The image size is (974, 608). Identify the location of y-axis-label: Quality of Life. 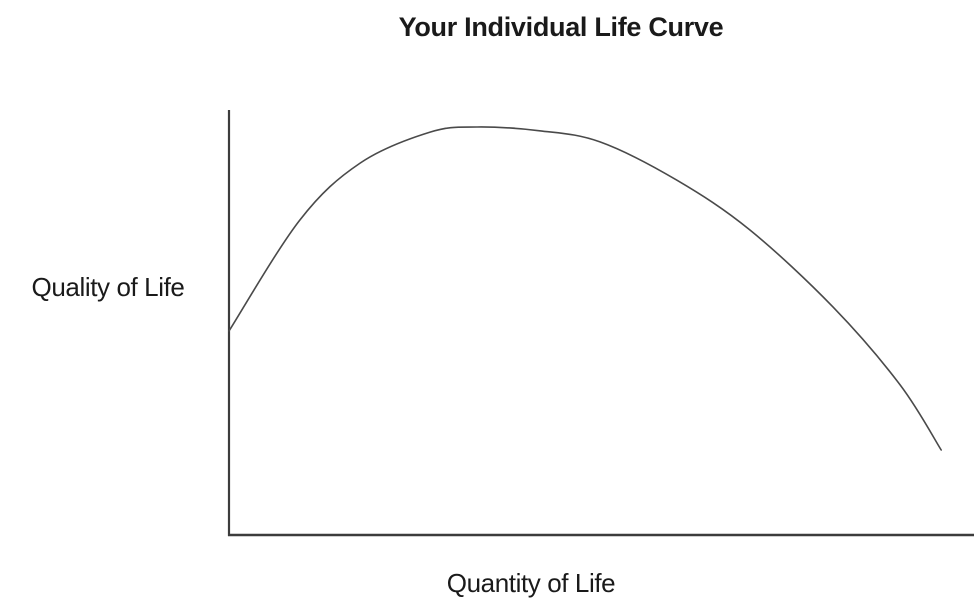
(108, 287).